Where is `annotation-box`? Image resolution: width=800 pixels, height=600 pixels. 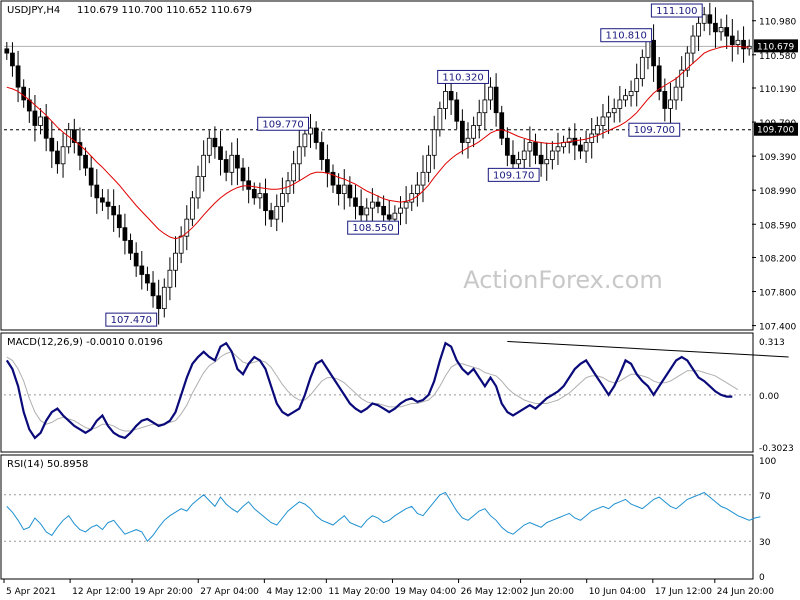 annotation-box is located at coordinates (463, 76).